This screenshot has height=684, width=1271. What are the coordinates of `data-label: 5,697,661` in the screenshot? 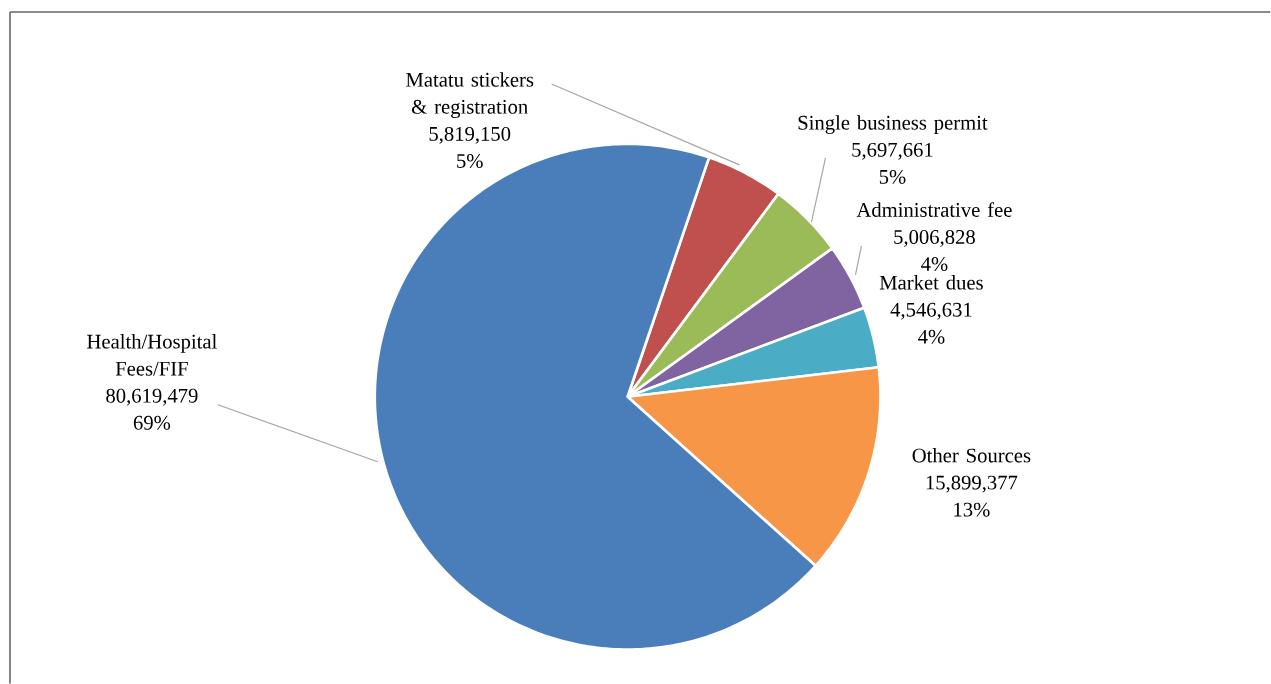 It's located at (892, 151).